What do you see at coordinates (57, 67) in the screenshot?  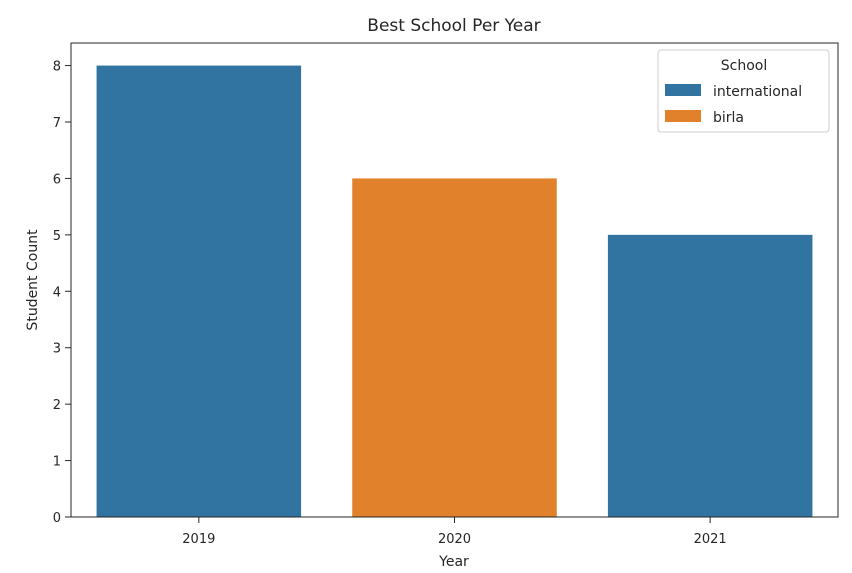 I see `y-tick-label: 8` at bounding box center [57, 67].